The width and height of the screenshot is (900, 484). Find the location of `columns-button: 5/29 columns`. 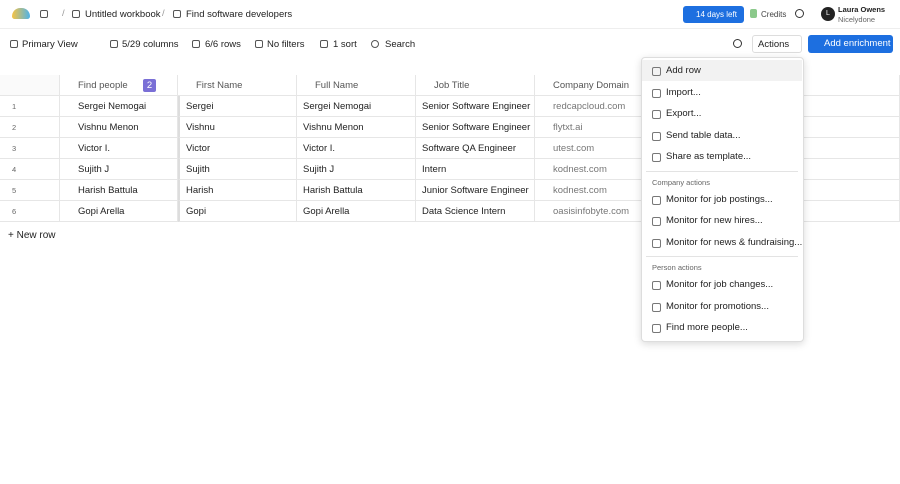

columns-button: 5/29 columns is located at coordinates (150, 44).